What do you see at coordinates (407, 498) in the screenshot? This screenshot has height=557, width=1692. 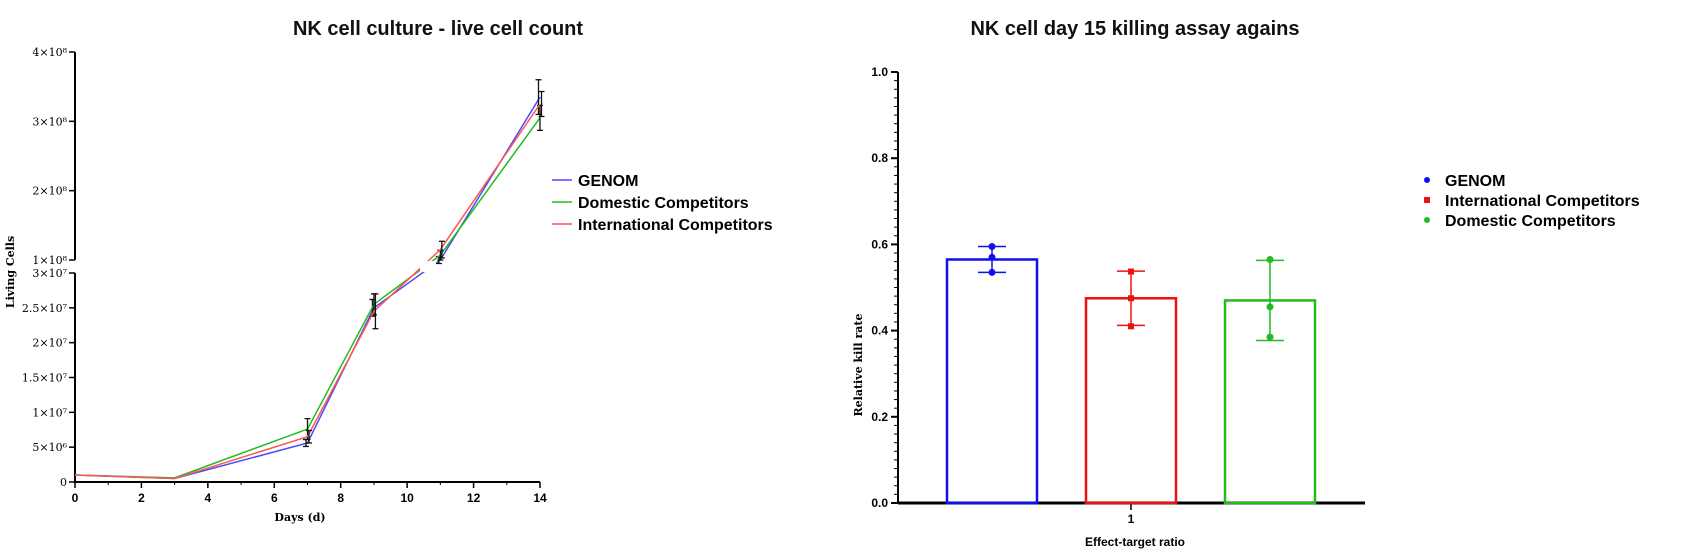 I see `x-tick-label: 10` at bounding box center [407, 498].